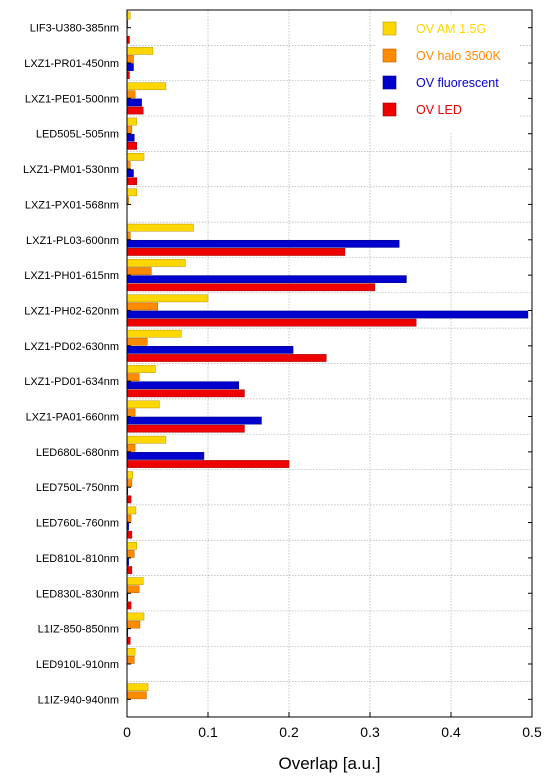 This screenshot has height=781, width=550. What do you see at coordinates (77, 453) in the screenshot?
I see `category-label: LED680L-680nm` at bounding box center [77, 453].